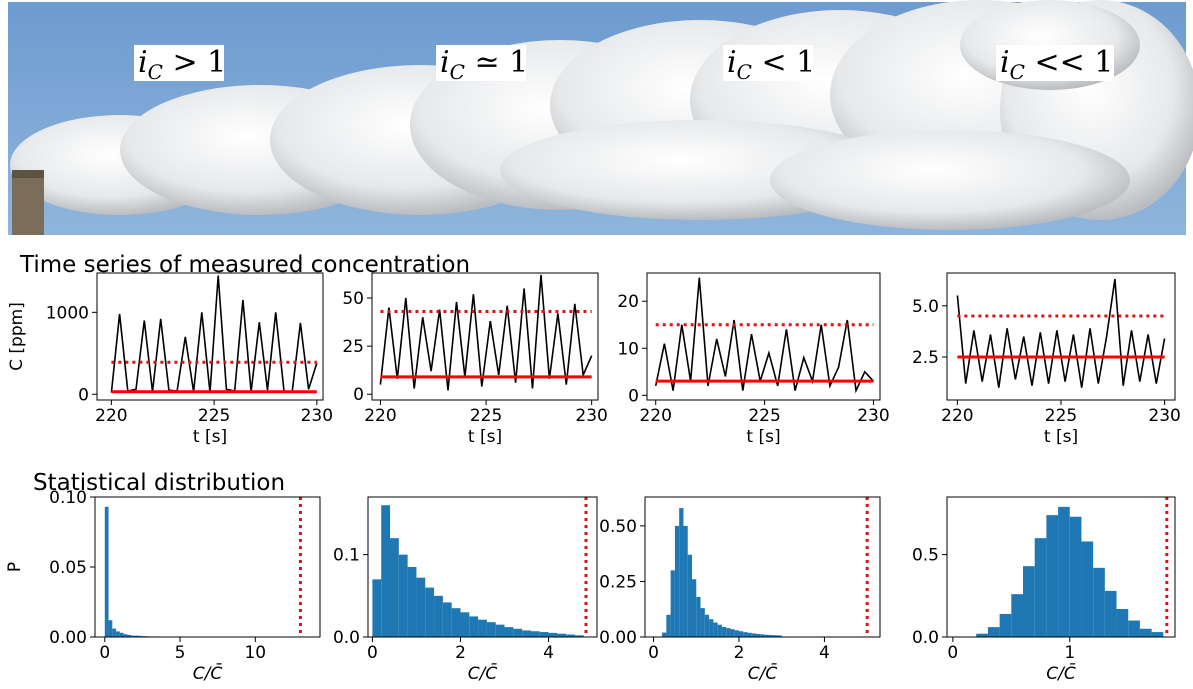 This screenshot has width=1193, height=689. I want to click on y-axis-label: P, so click(15, 567).